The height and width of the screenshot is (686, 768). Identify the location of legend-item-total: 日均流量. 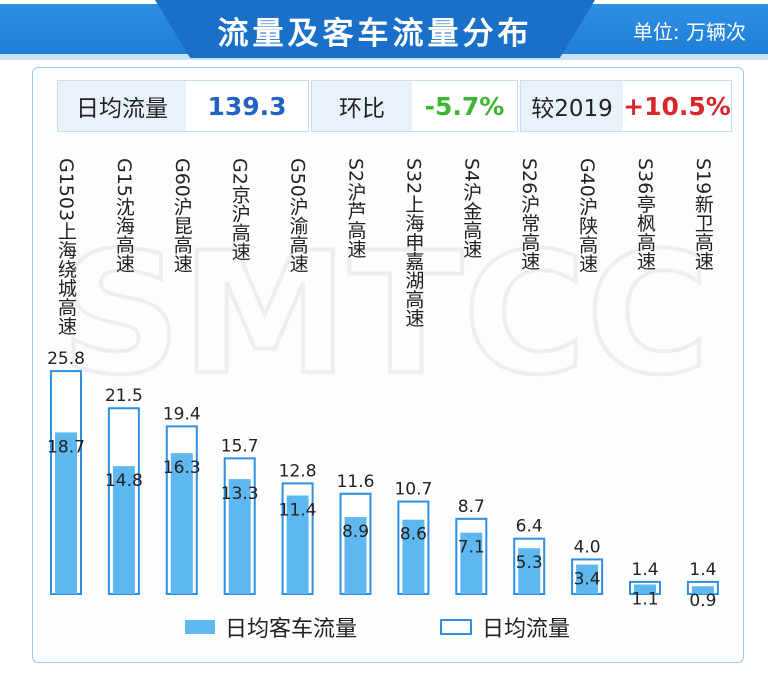
(505, 627).